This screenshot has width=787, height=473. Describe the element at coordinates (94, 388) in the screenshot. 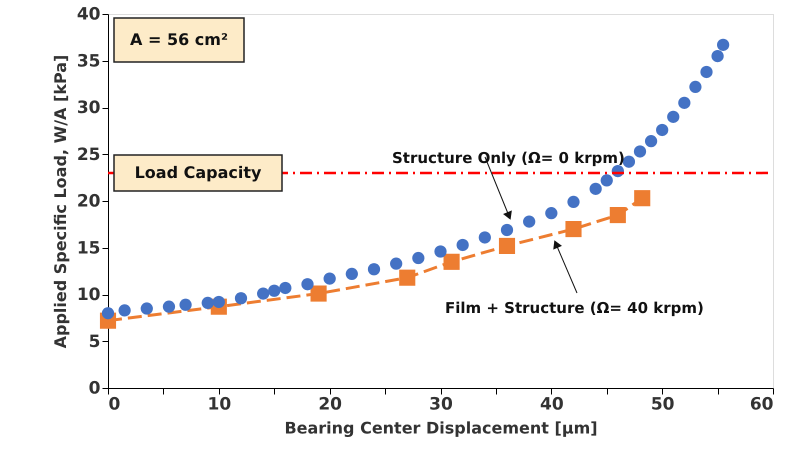

I see `y-tick-label: 0` at that location.